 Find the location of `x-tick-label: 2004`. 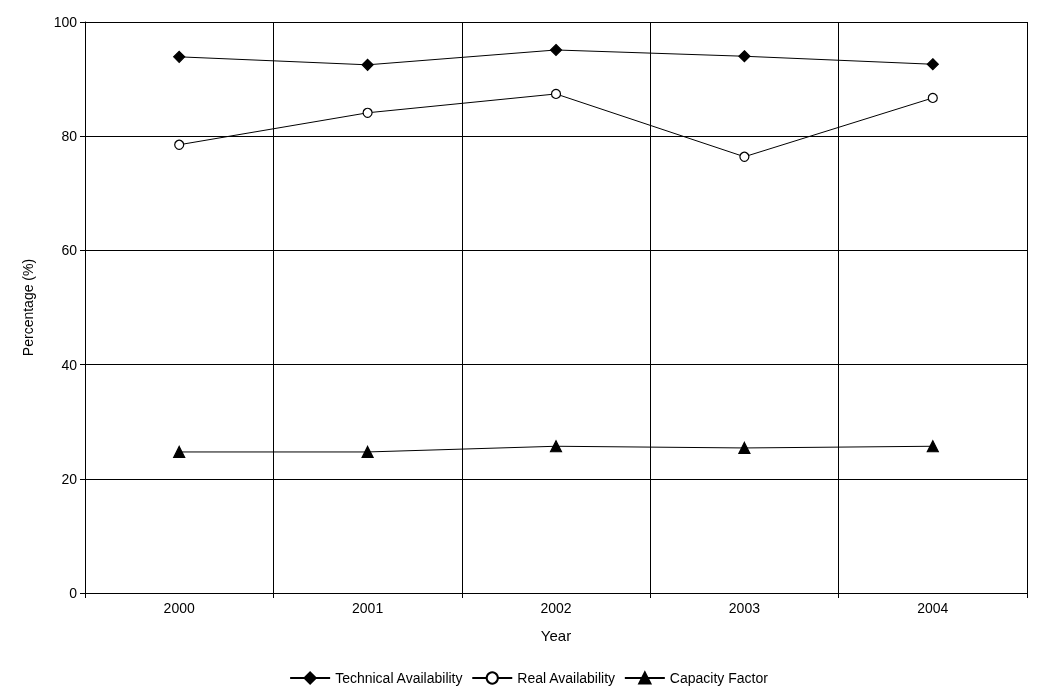

x-tick-label: 2004 is located at coordinates (933, 608).